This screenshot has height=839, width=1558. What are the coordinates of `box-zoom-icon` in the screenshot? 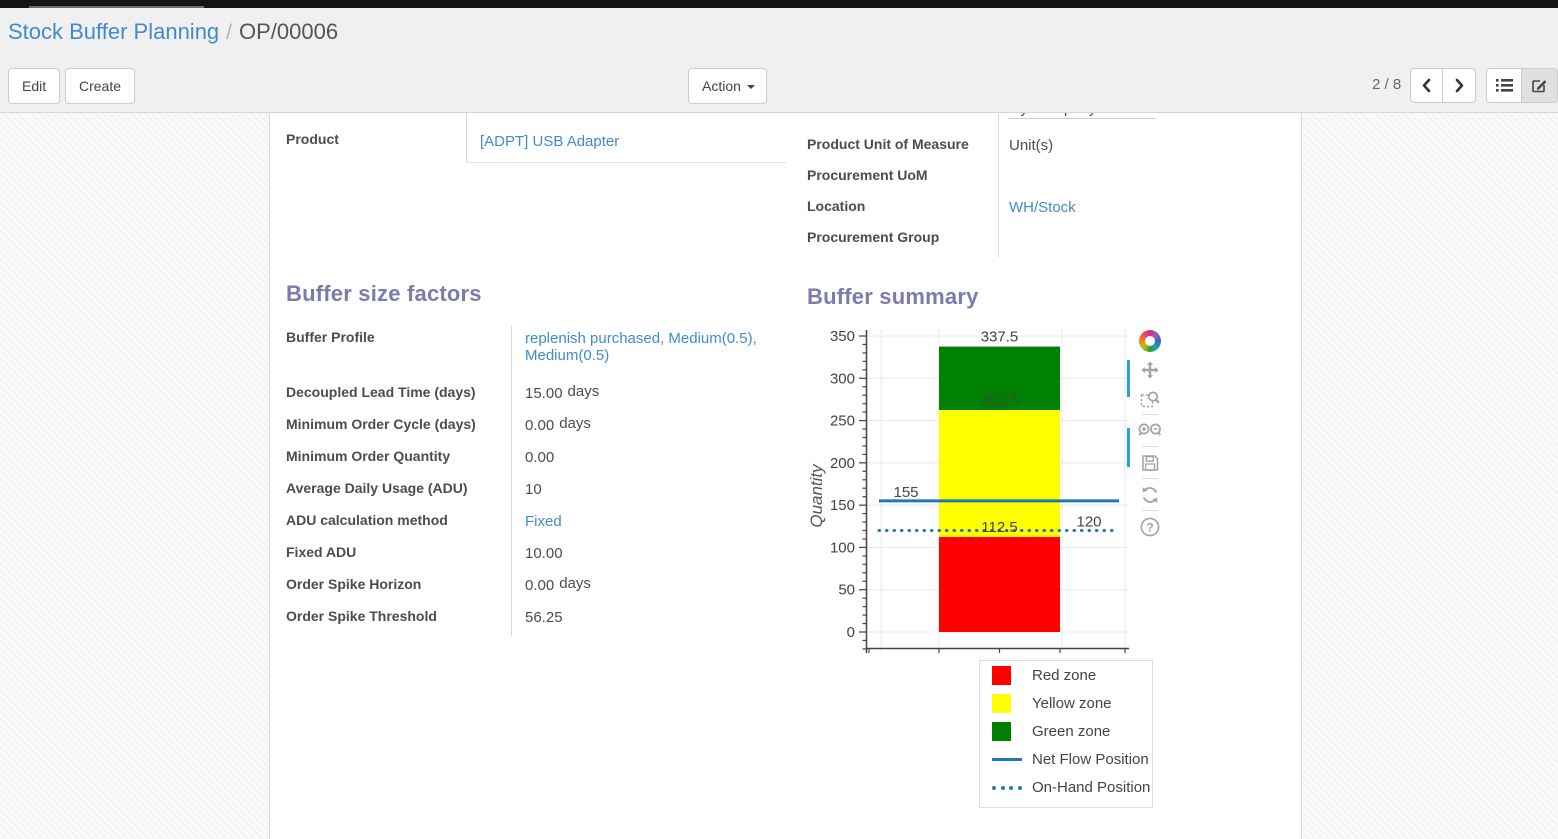 It's located at (1150, 399).